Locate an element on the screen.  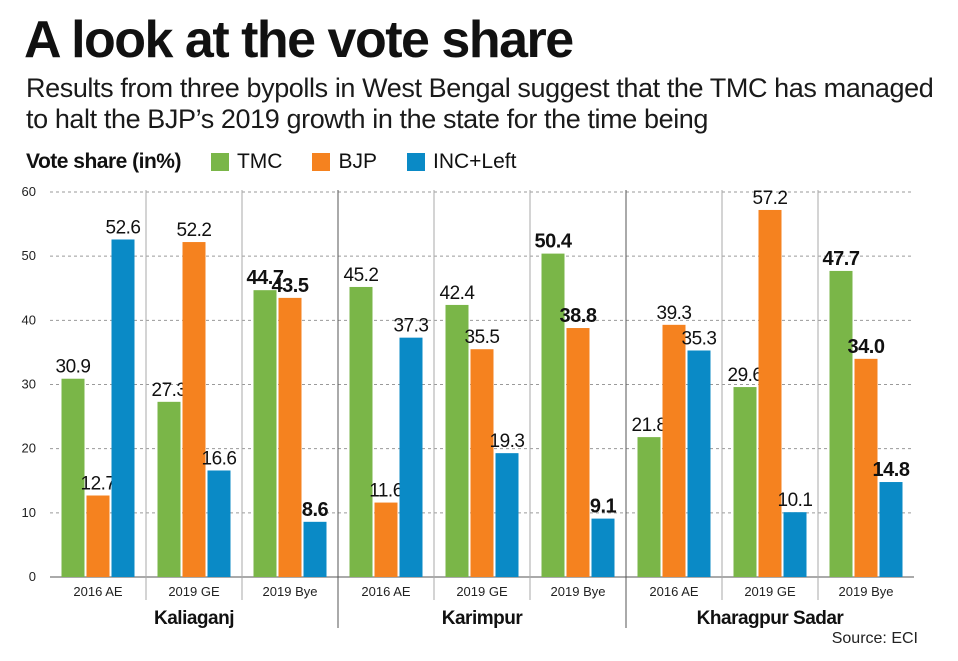
legend-swatch-inc-left is located at coordinates (416, 162).